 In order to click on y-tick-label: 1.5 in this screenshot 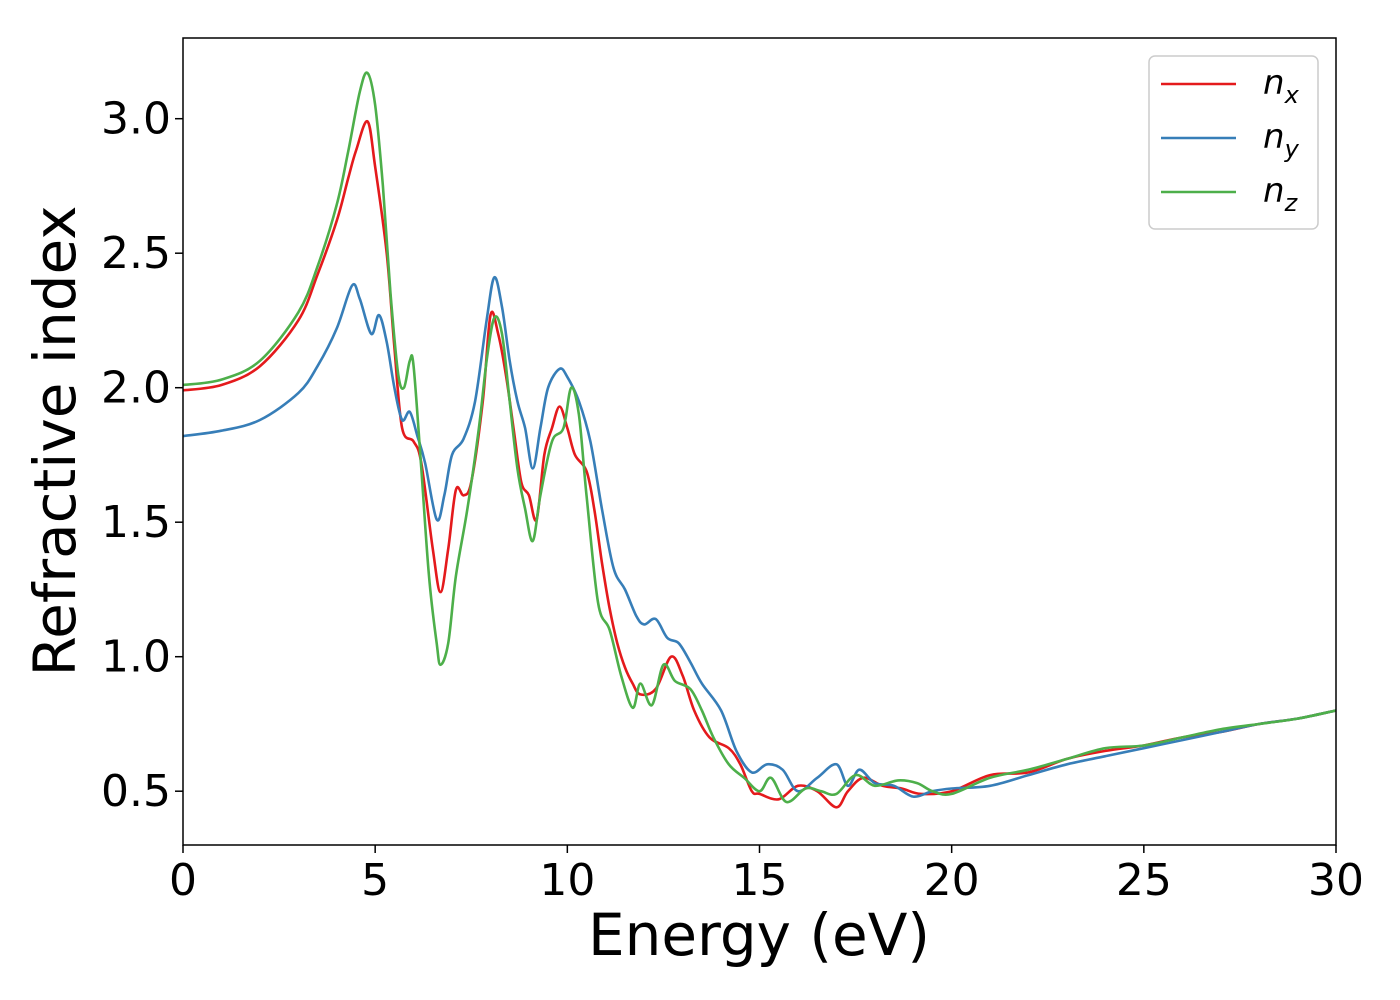, I will do `click(136, 522)`.